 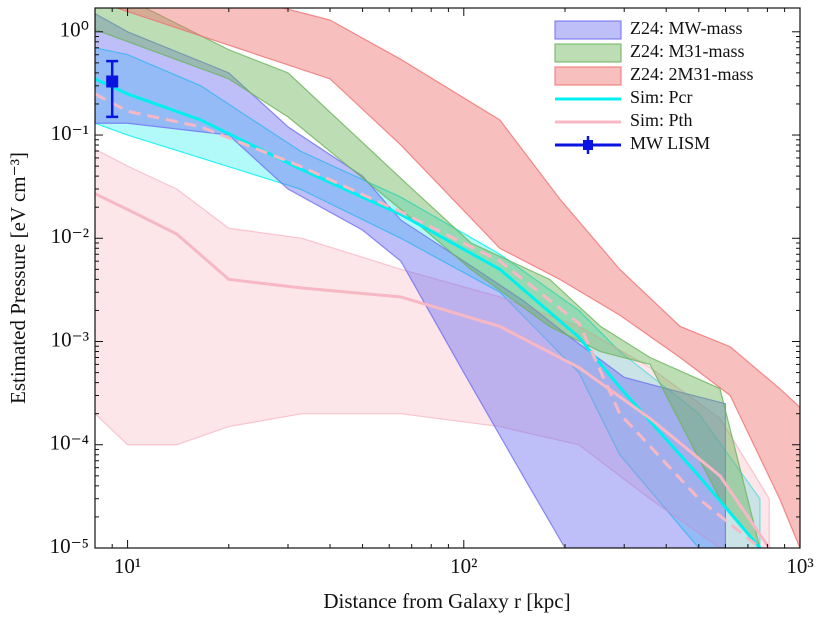 I want to click on y-tick-label: 10⁻⁴, so click(x=69, y=443).